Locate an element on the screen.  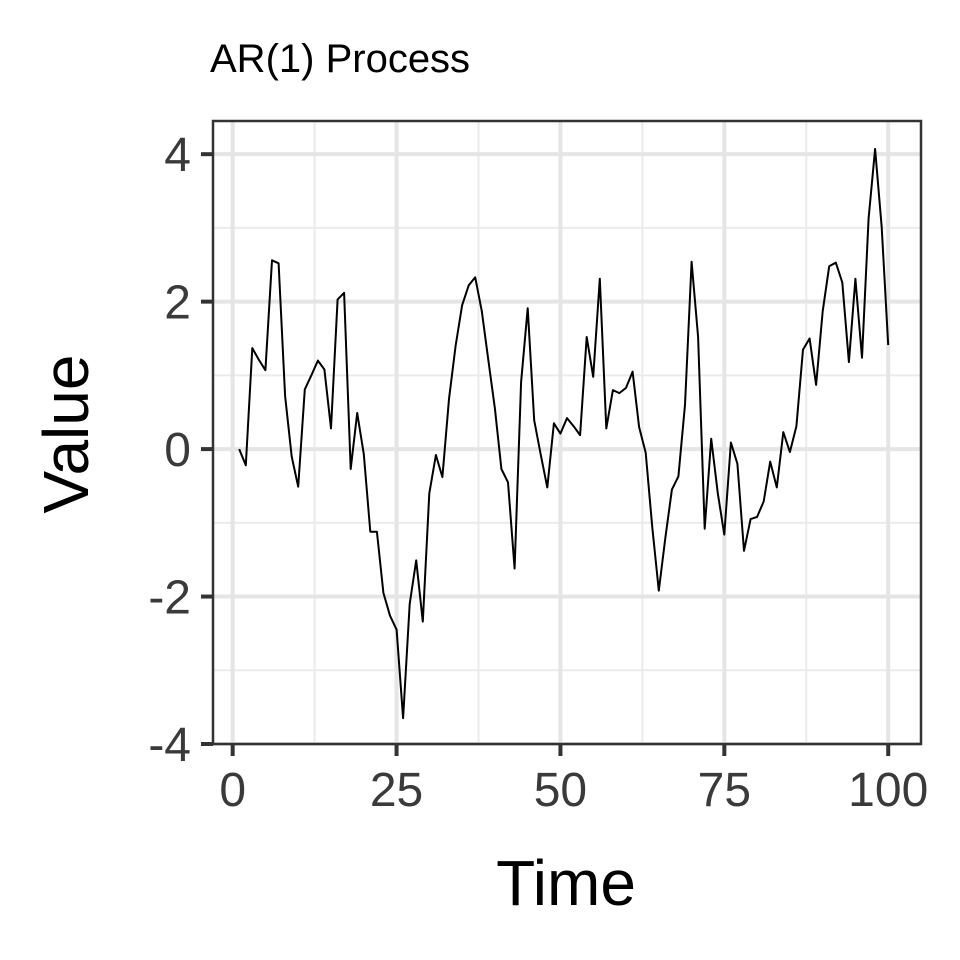
y-tick-label: 4 is located at coordinates (177, 155).